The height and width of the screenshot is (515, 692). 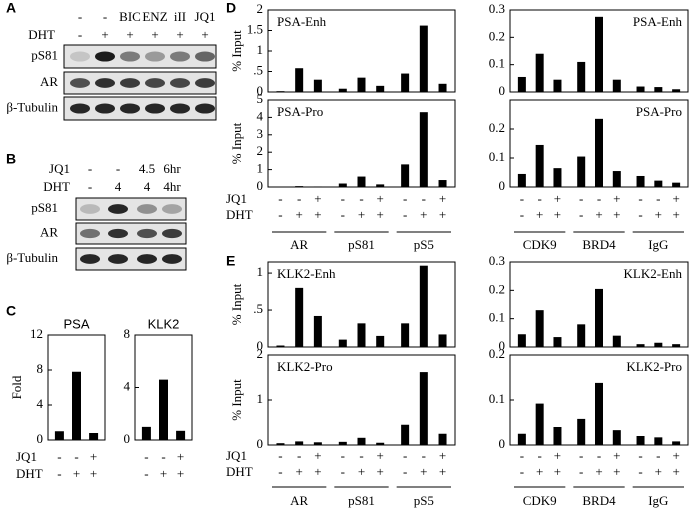 I want to click on y-tick-label: 0.3, so click(x=497, y=260).